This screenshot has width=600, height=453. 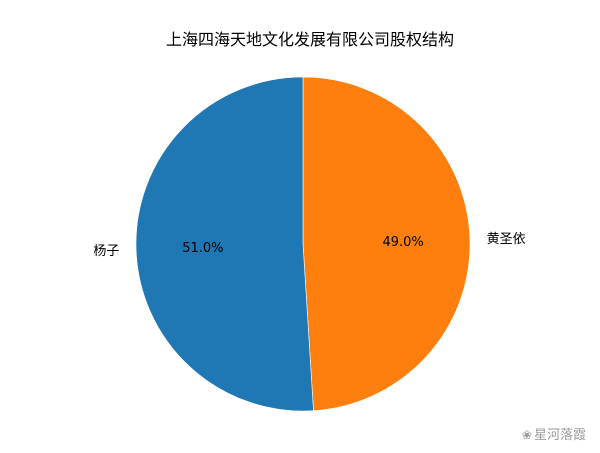 I want to click on watermark: ❀ 星河落霞, so click(x=554, y=433).